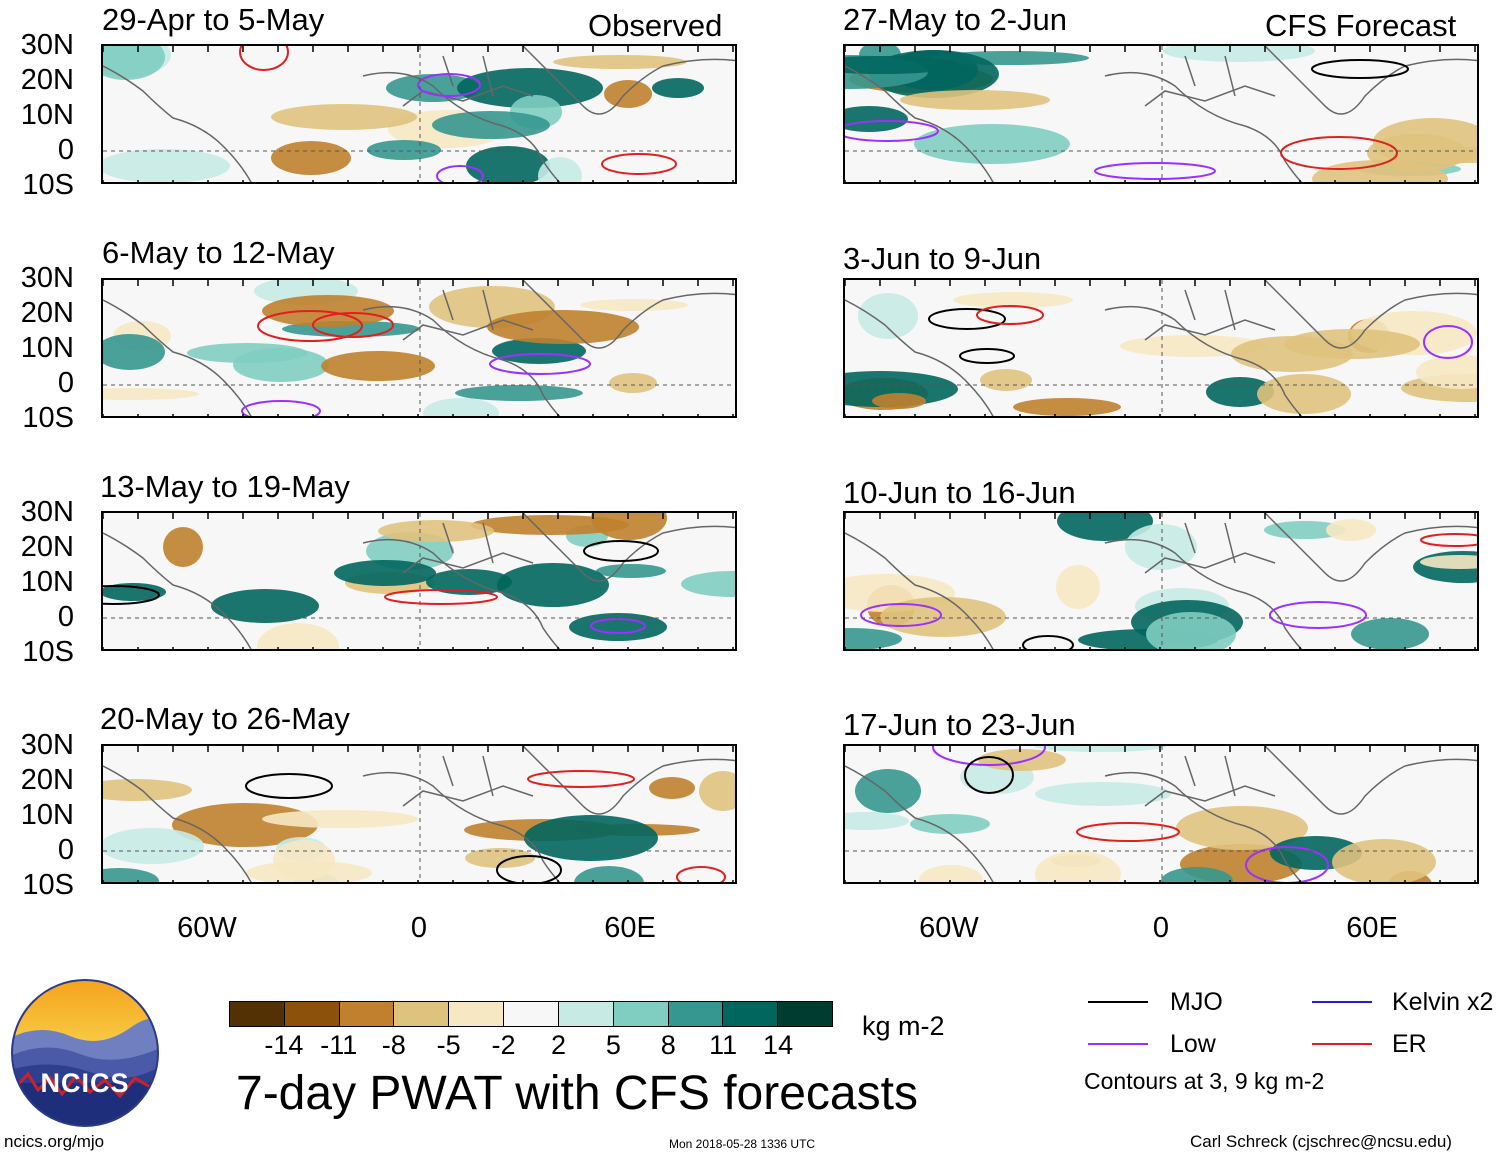 The height and width of the screenshot is (1158, 1510). What do you see at coordinates (54, 1141) in the screenshot?
I see `footer-url: ncics.org/mjo` at bounding box center [54, 1141].